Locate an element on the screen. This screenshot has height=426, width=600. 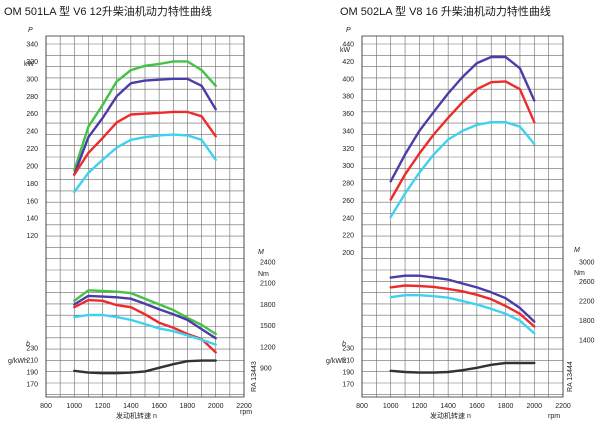
chart-2-power-red-line is located at coordinates (462, 140).